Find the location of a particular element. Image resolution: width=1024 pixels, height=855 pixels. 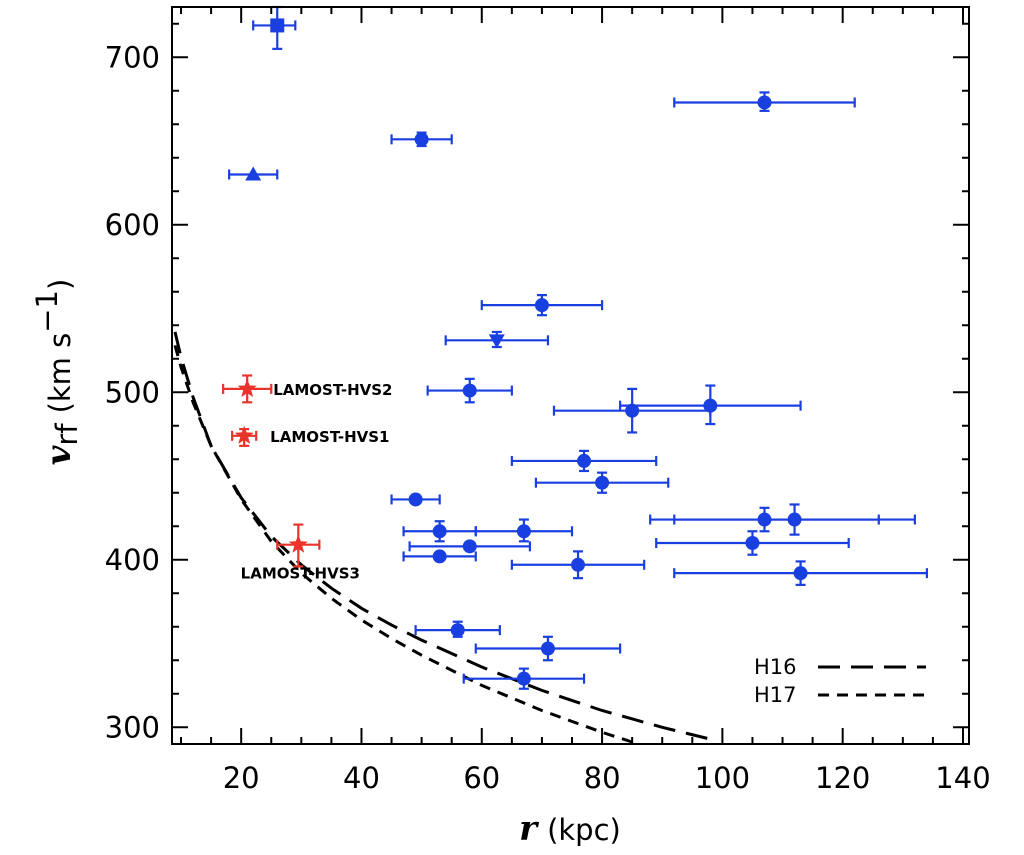

marker-triangle-up is located at coordinates (253, 173).